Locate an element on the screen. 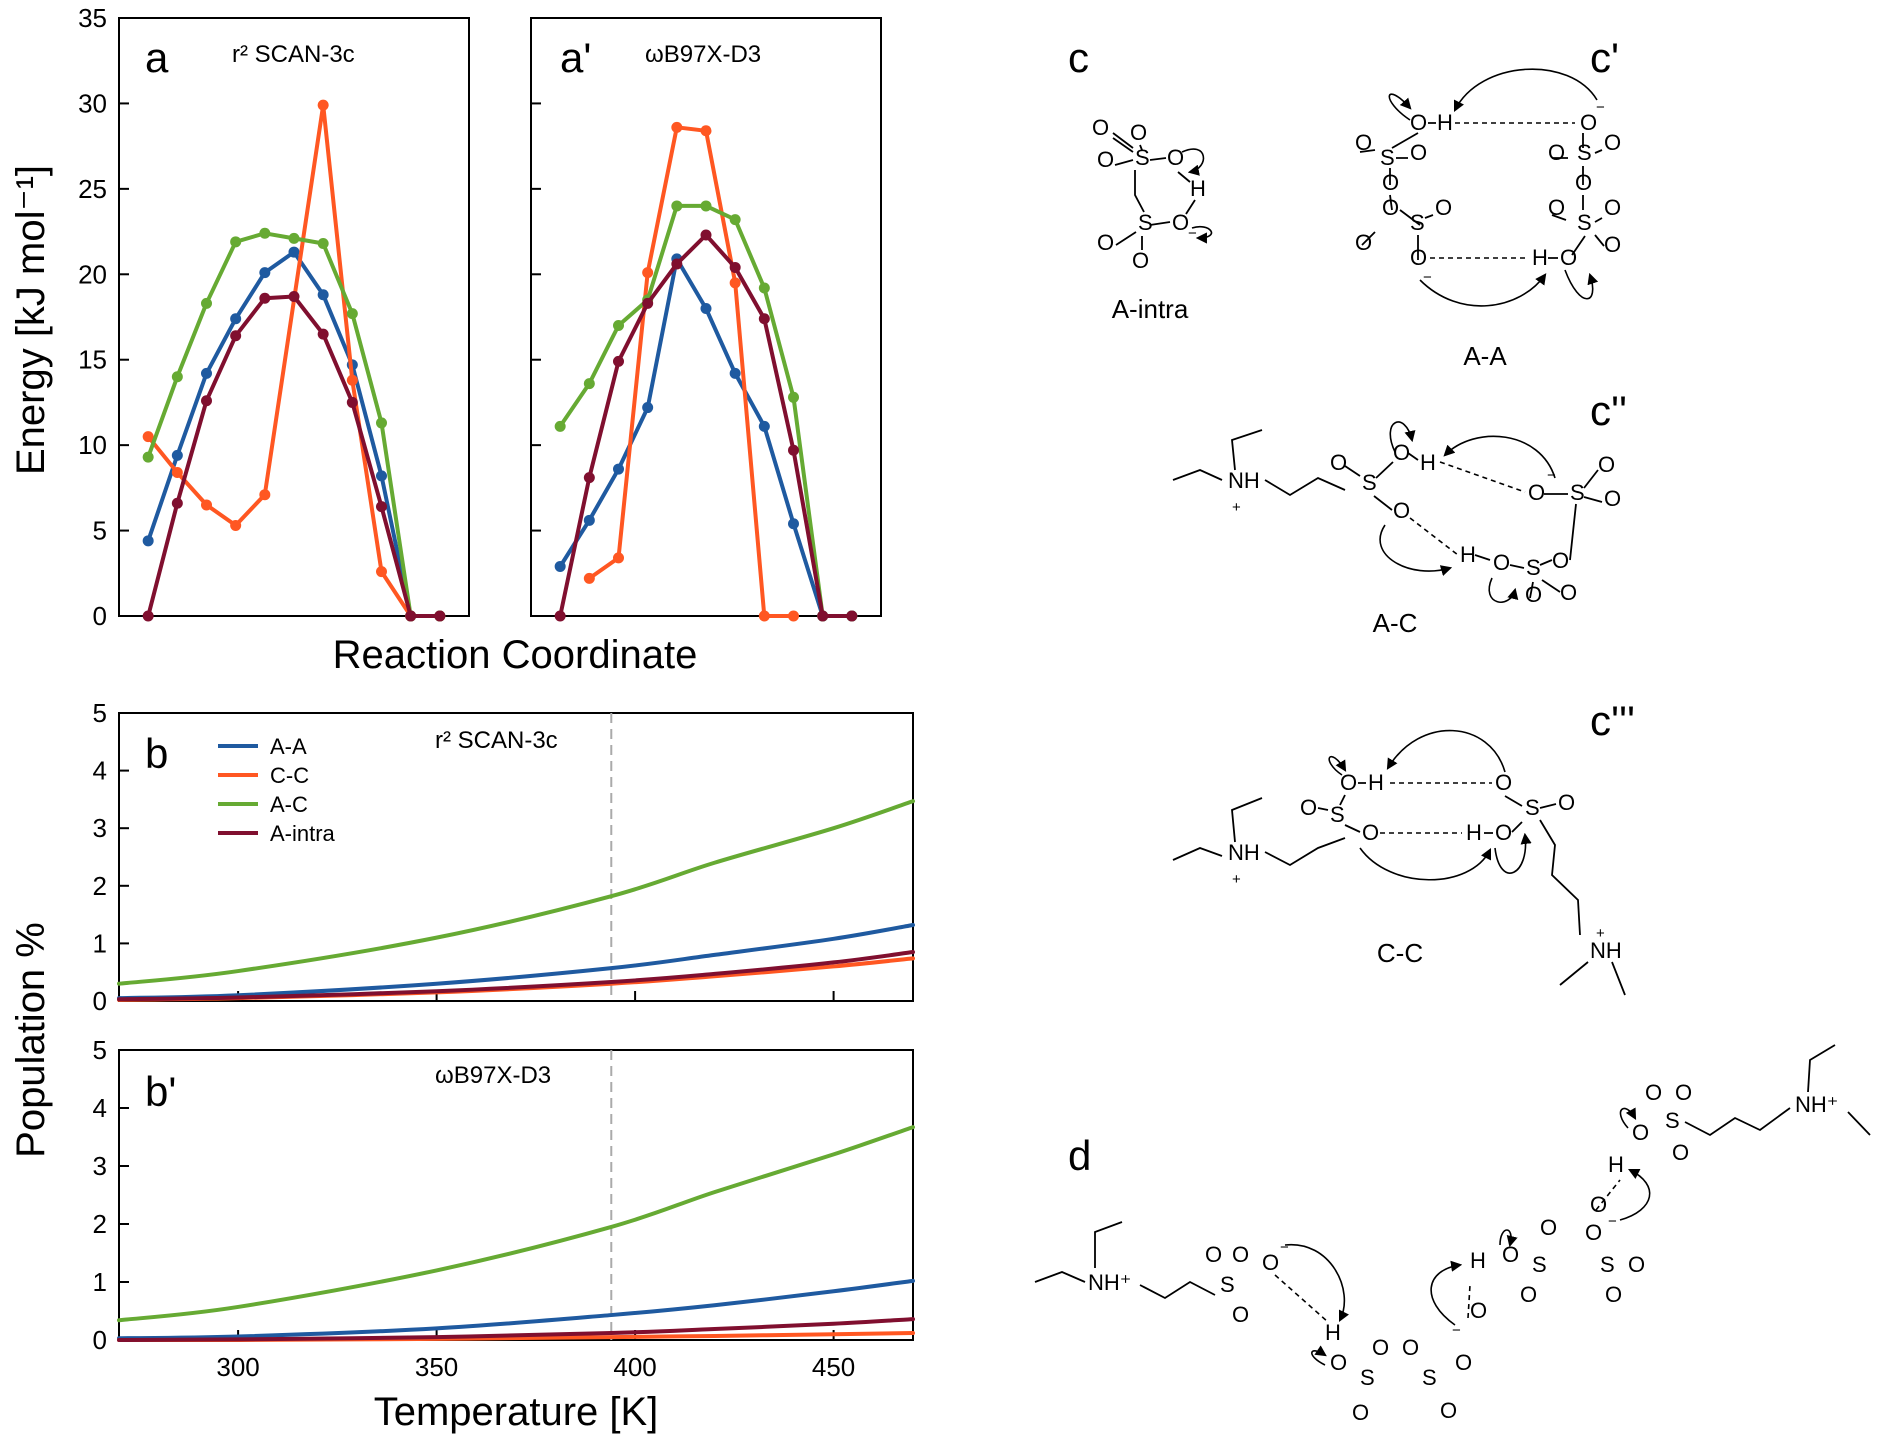  scheme-c-prime-label: c' is located at coordinates (1604, 57).